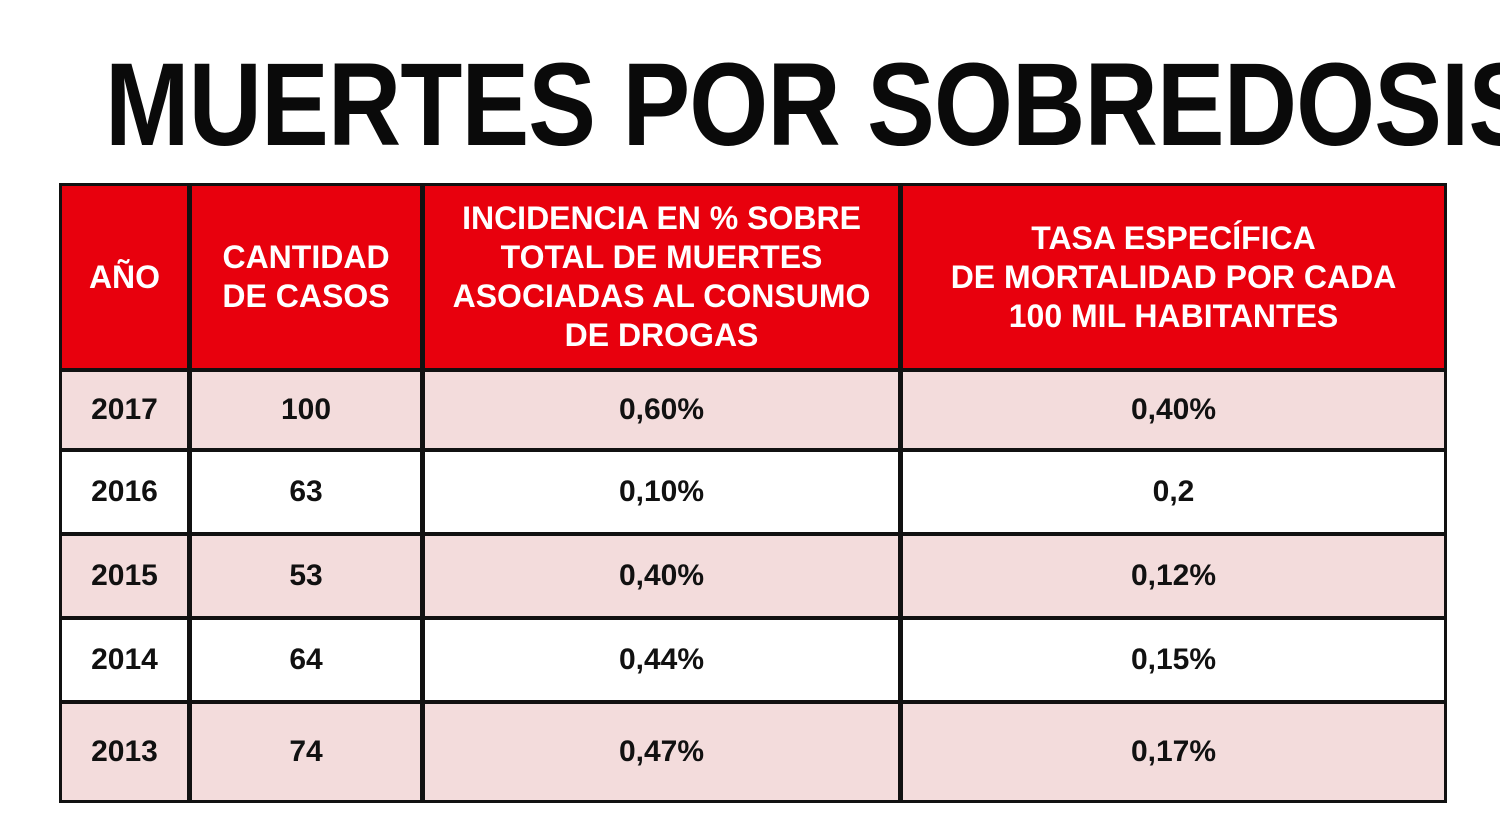 This screenshot has width=1500, height=830. What do you see at coordinates (664, 494) in the screenshot?
I see `cell-incidence: 0,10%` at bounding box center [664, 494].